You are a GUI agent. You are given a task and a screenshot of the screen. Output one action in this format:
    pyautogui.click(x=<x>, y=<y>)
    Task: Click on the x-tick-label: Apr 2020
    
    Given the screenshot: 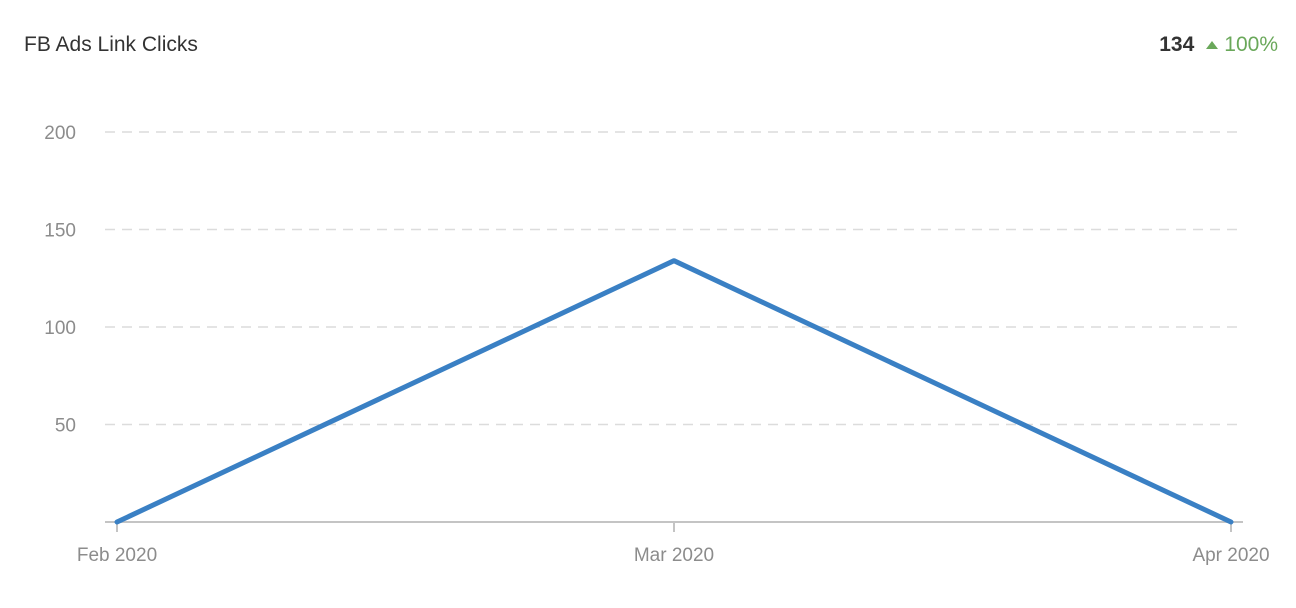 What is the action you would take?
    pyautogui.click(x=1230, y=555)
    